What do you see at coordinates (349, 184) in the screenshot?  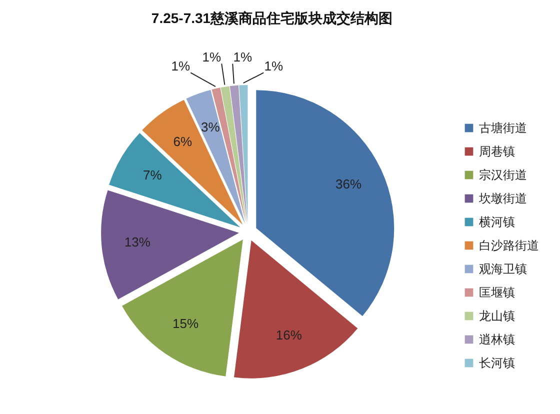 I see `data-label: 36%` at bounding box center [349, 184].